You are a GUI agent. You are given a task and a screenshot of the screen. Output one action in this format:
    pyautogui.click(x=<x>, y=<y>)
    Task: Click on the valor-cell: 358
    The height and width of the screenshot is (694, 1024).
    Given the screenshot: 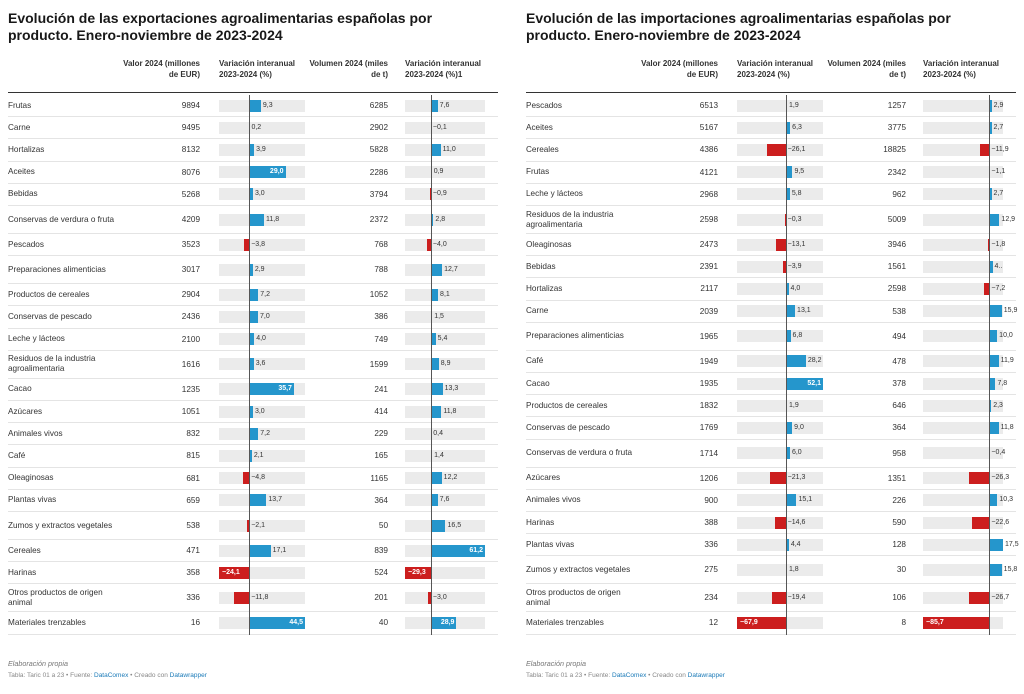 What is the action you would take?
    pyautogui.click(x=193, y=573)
    